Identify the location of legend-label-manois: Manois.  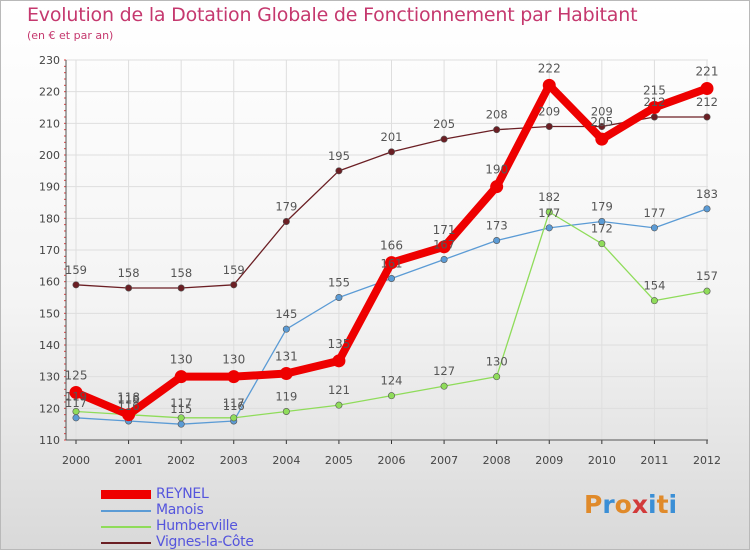
(180, 510).